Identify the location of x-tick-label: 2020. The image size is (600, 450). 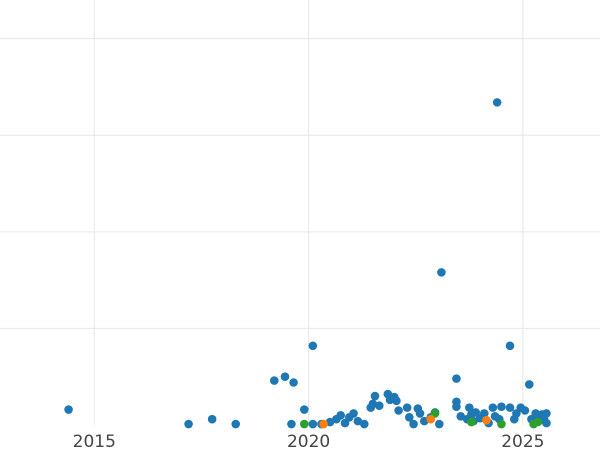
(308, 441).